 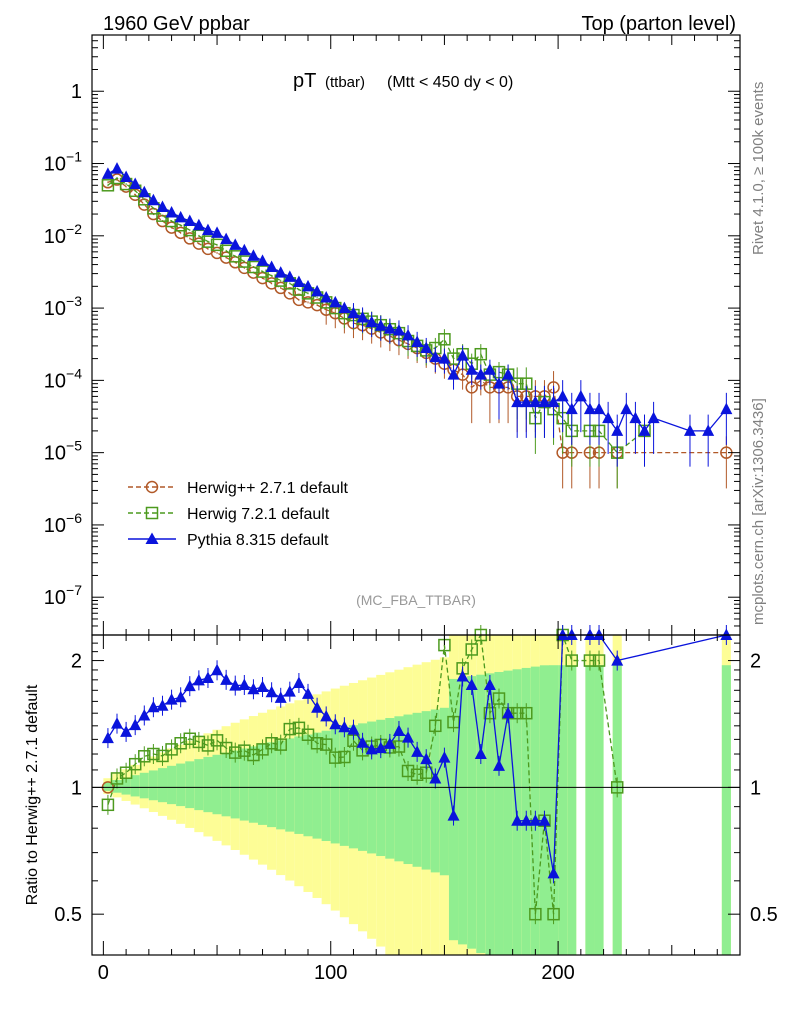 What do you see at coordinates (450, 82) in the screenshot?
I see `chart-title-cut: (Mtt < 450 dy < 0)` at bounding box center [450, 82].